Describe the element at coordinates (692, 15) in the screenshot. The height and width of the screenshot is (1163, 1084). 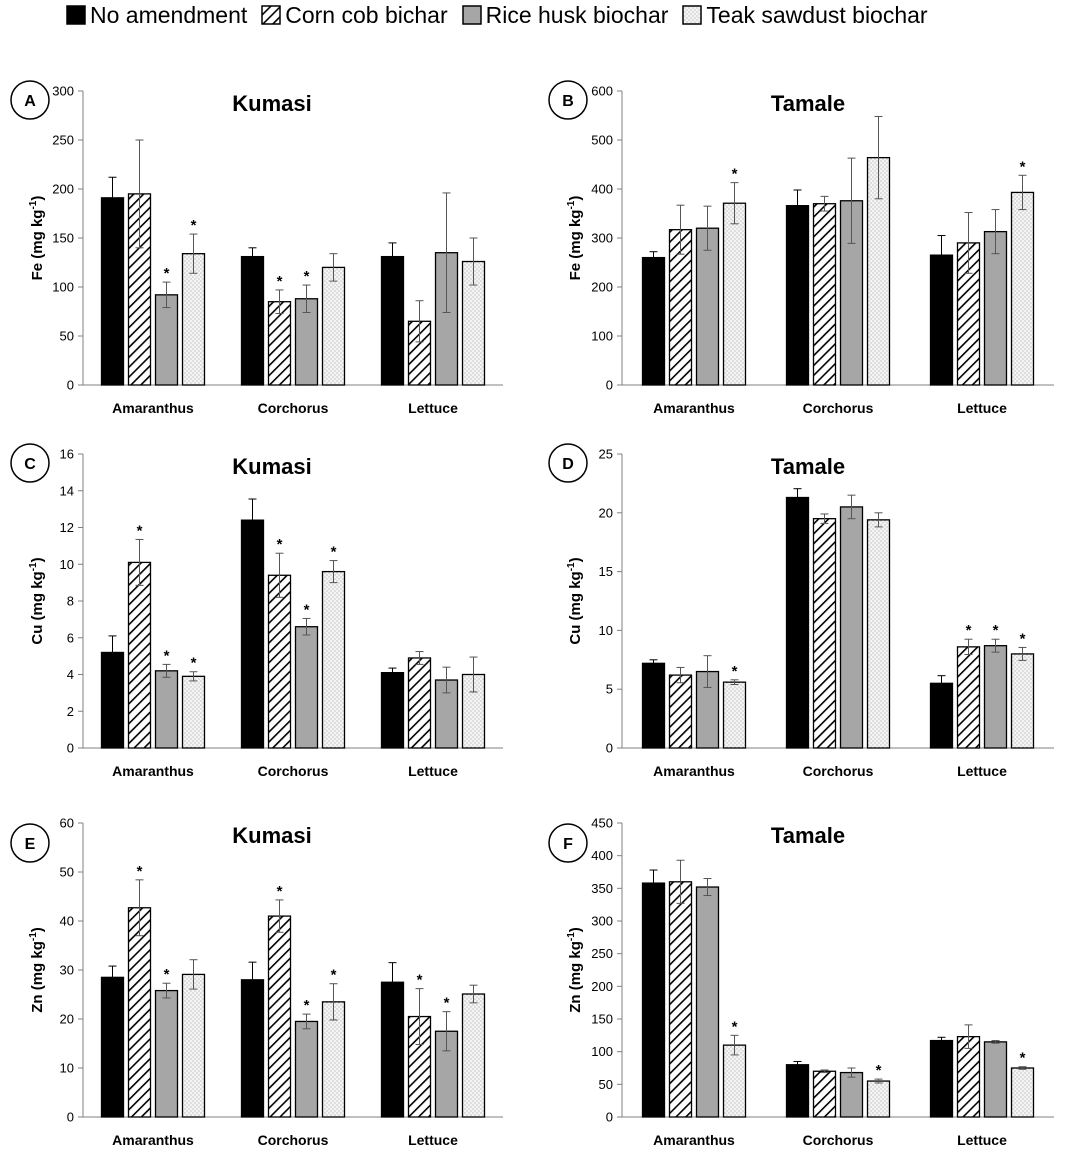
I see `legend-swatch-dots-icon` at that location.